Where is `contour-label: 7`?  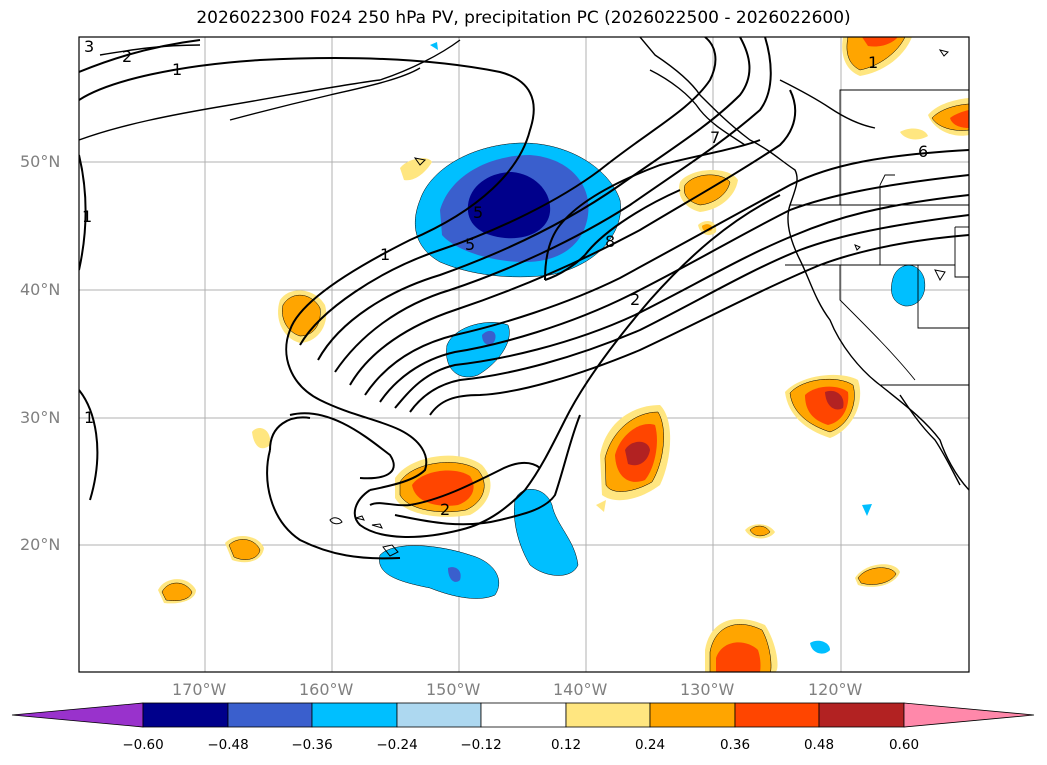
contour-label: 7 is located at coordinates (715, 137).